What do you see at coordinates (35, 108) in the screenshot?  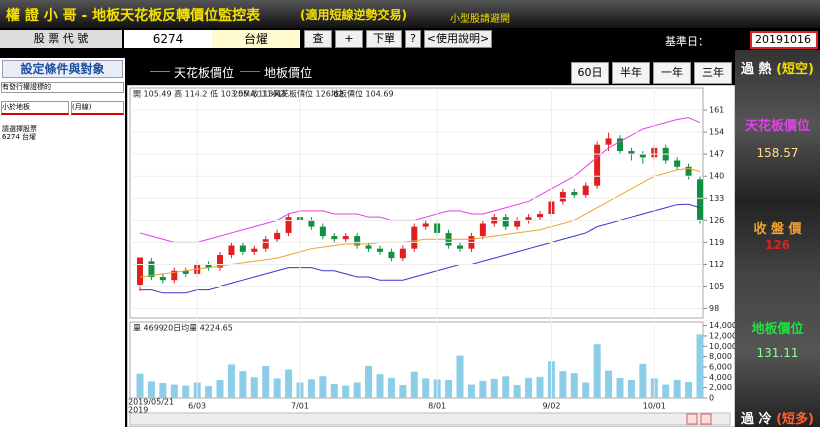 I see `condition-select: 小於地板` at bounding box center [35, 108].